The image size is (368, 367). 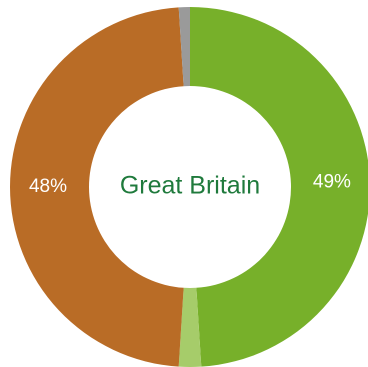 I want to click on center-label: Great Britain, so click(x=190, y=186).